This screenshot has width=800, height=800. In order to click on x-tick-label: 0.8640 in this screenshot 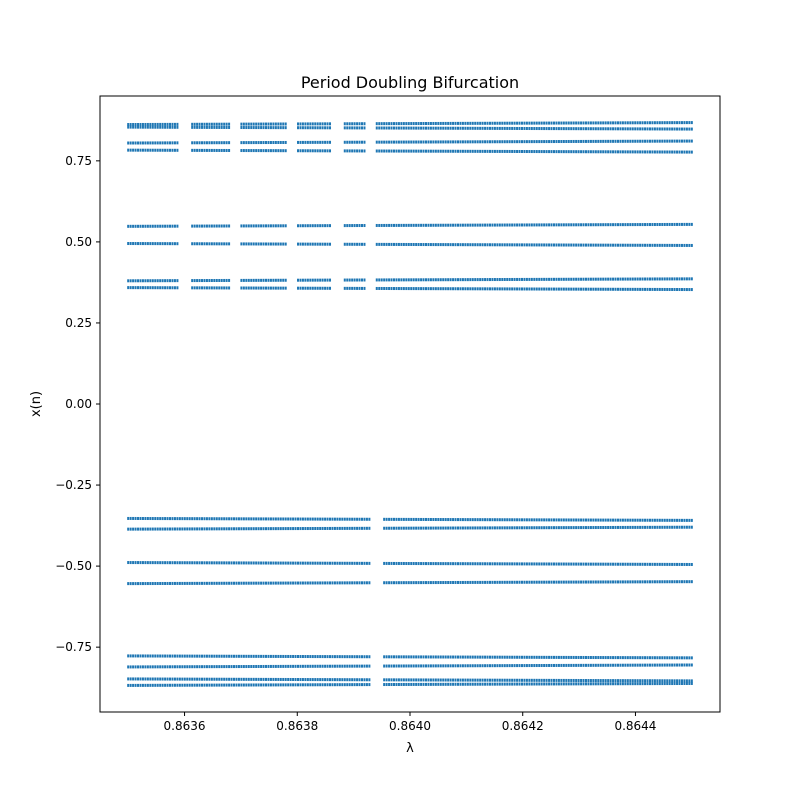, I will do `click(410, 726)`.